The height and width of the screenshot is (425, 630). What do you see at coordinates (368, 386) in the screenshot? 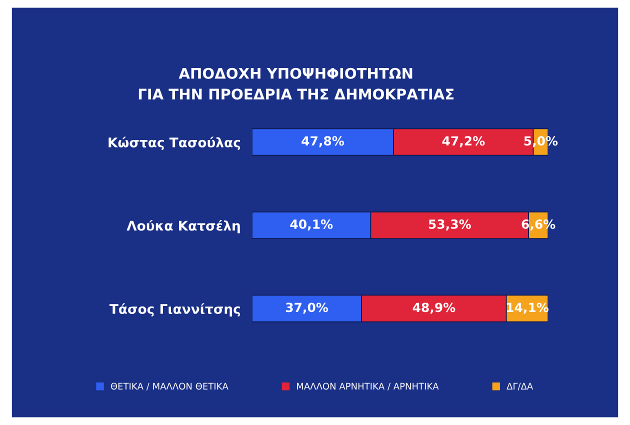
I see `legend-label: ΜΑΛΛΟΝ ΑΡΝΗΤΙΚΑ / ΑΡΝΗΤΙΚΑ` at bounding box center [368, 386].